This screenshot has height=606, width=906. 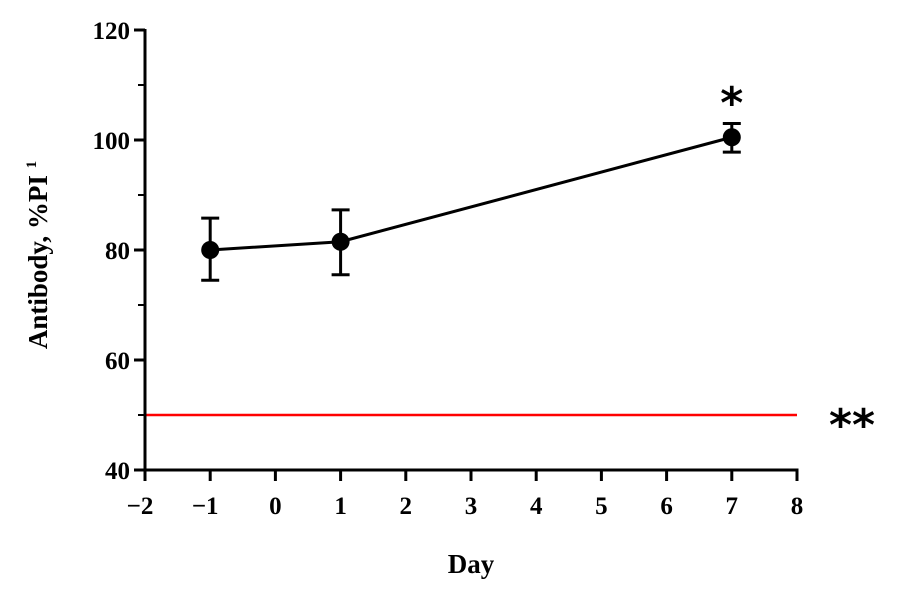 What do you see at coordinates (112, 141) in the screenshot?
I see `y-tick-label: 100` at bounding box center [112, 141].